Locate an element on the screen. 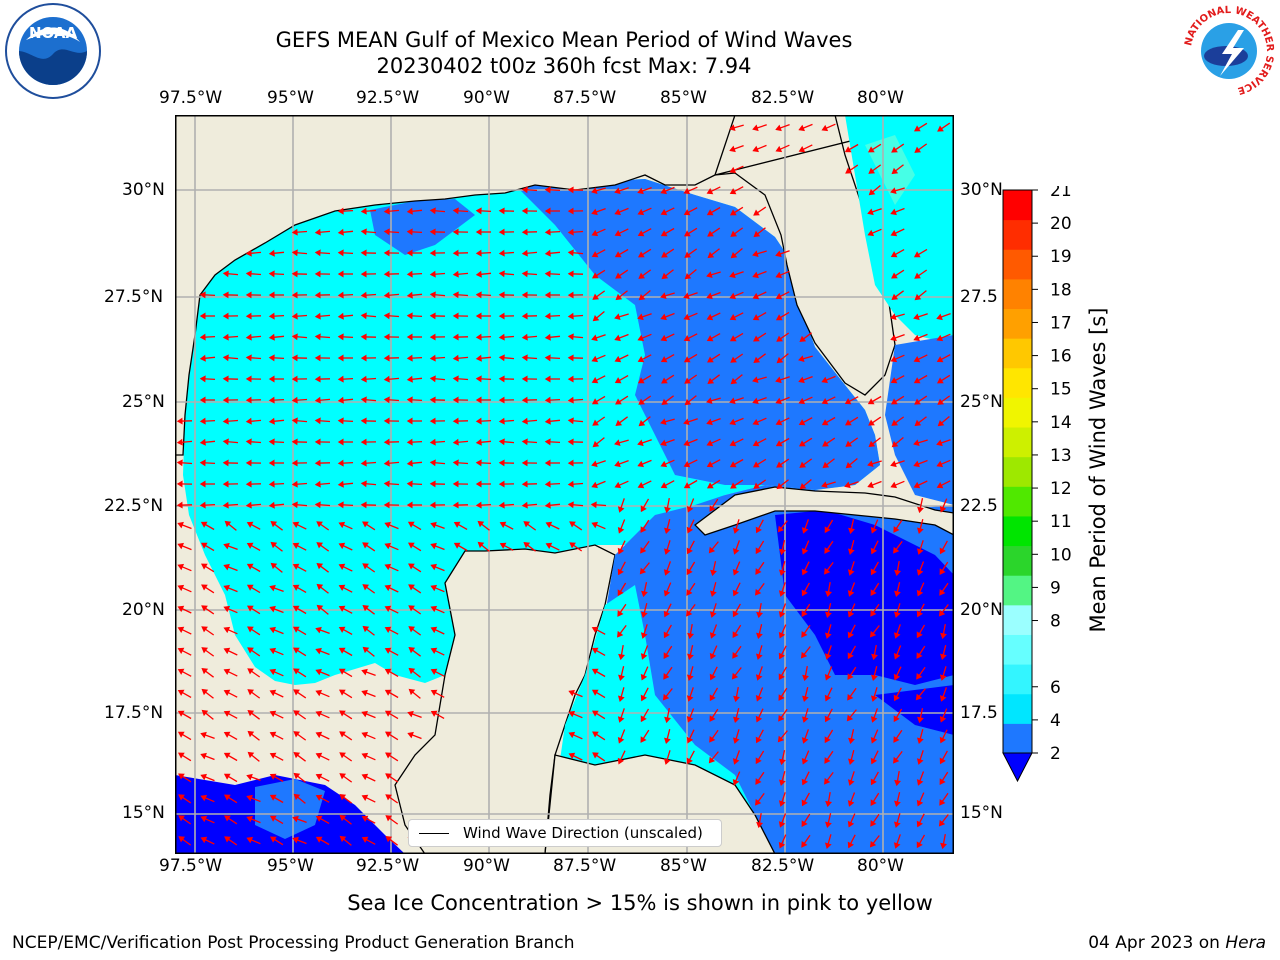 This screenshot has width=1280, height=960. lat-label-right: 25°N is located at coordinates (981, 402).